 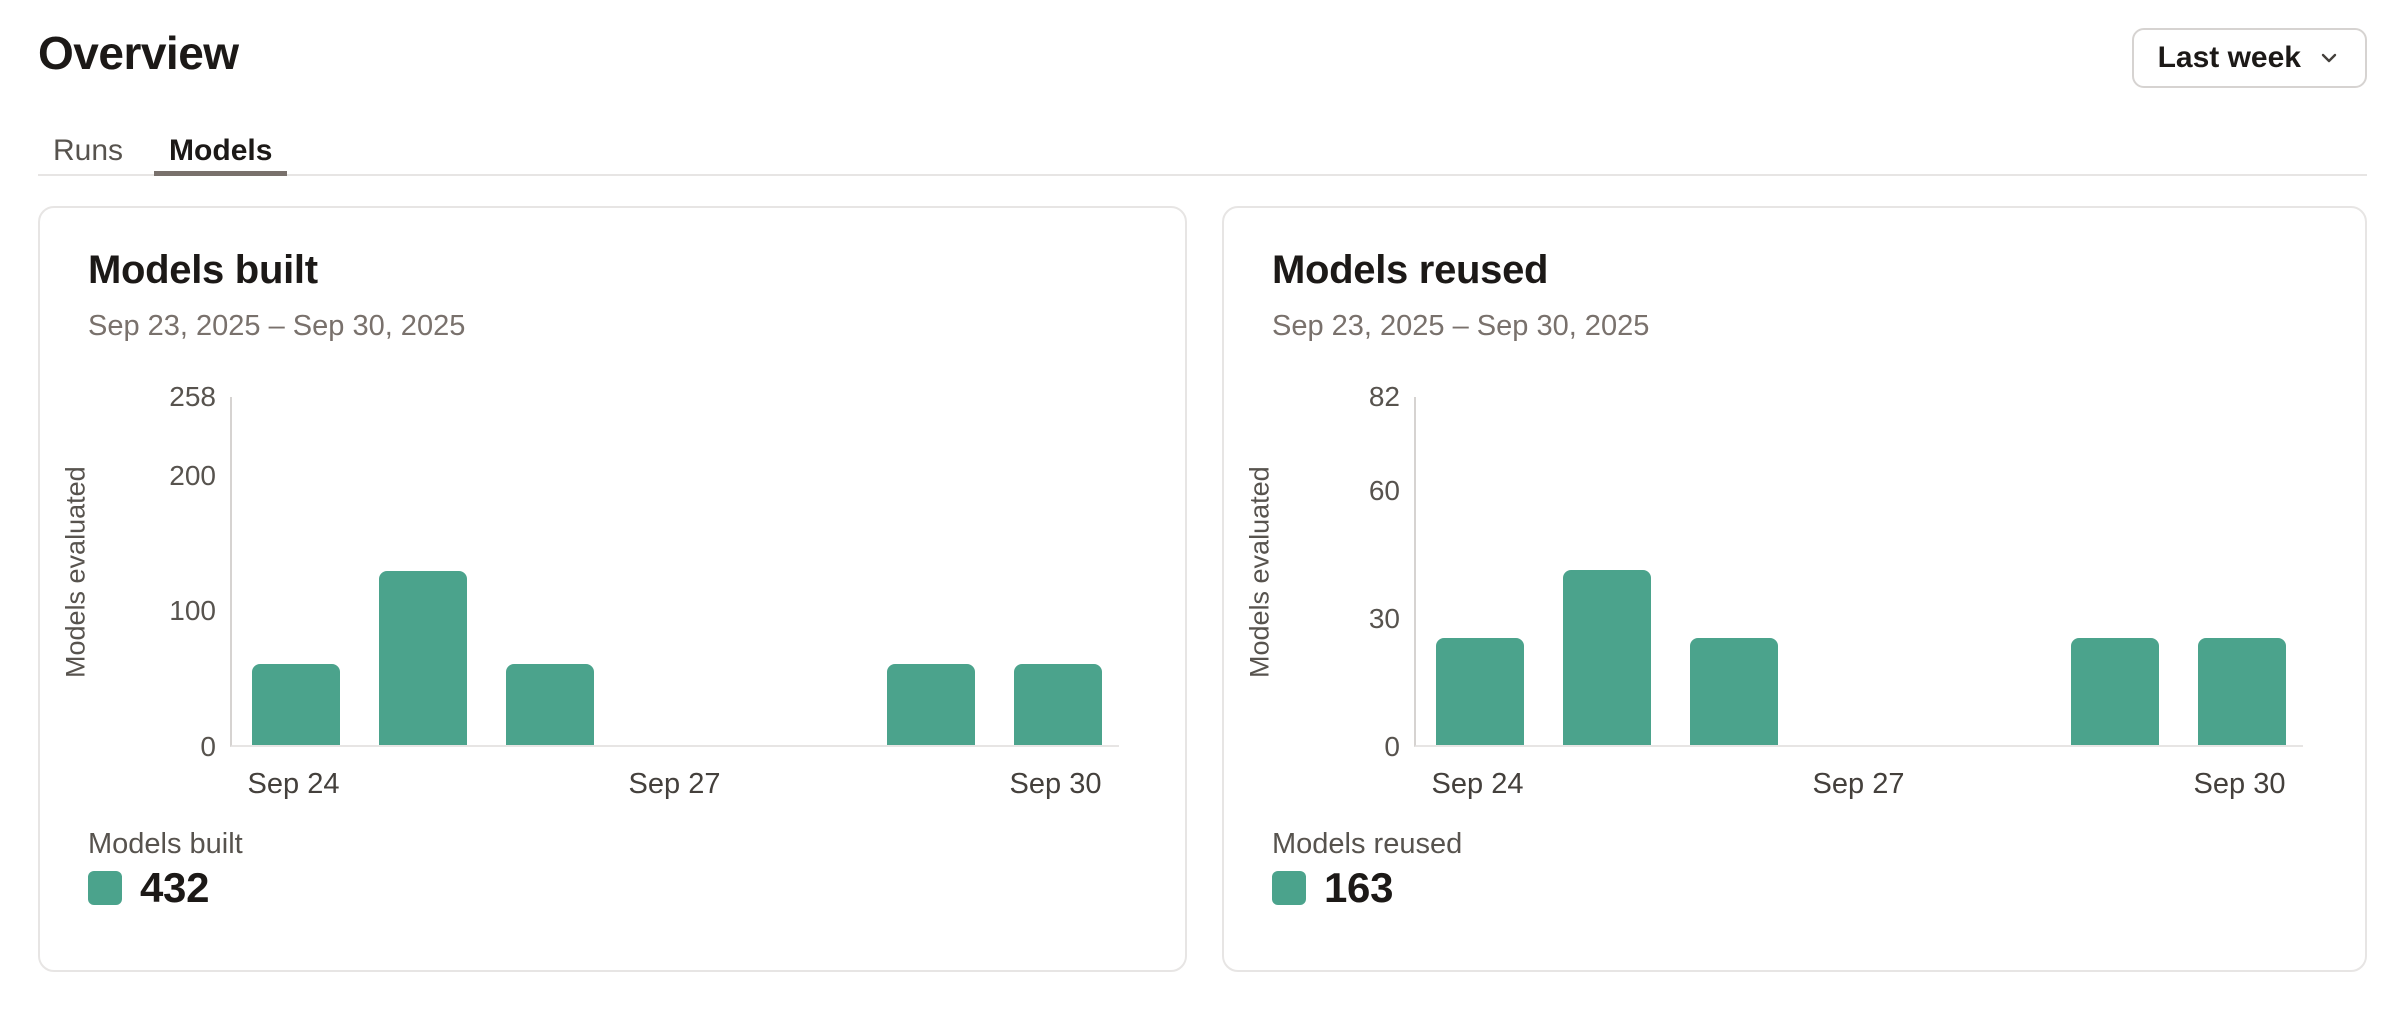 What do you see at coordinates (1312, 572) in the screenshot?
I see `y-axis: 0 30 60 82` at bounding box center [1312, 572].